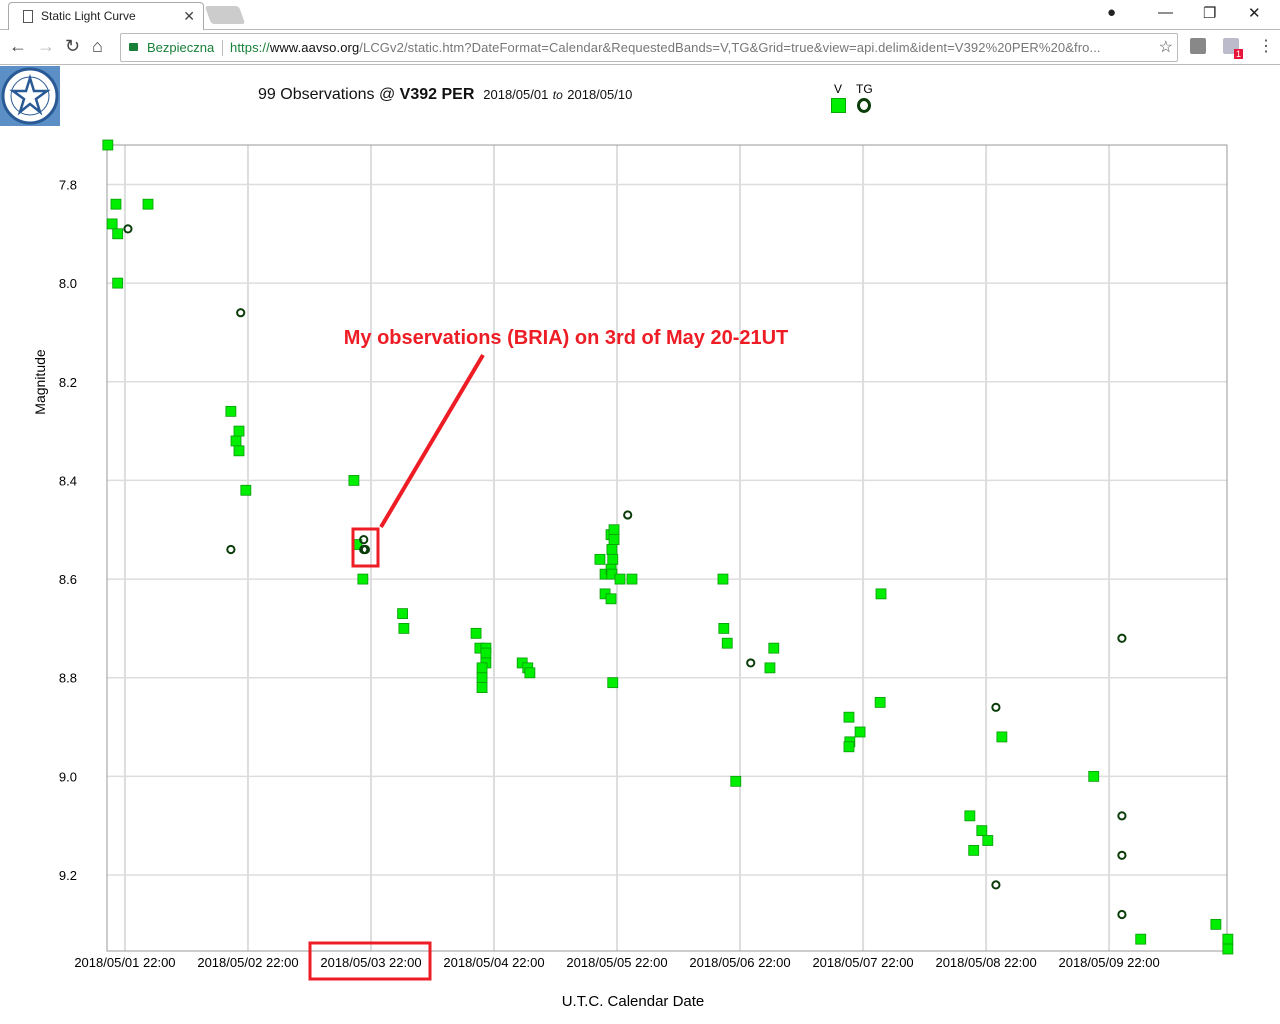 The width and height of the screenshot is (1280, 1024). Describe the element at coordinates (640, 15) in the screenshot. I see `tab-bar: Static Light Curve ✕ ● — ❐ ✕` at that location.